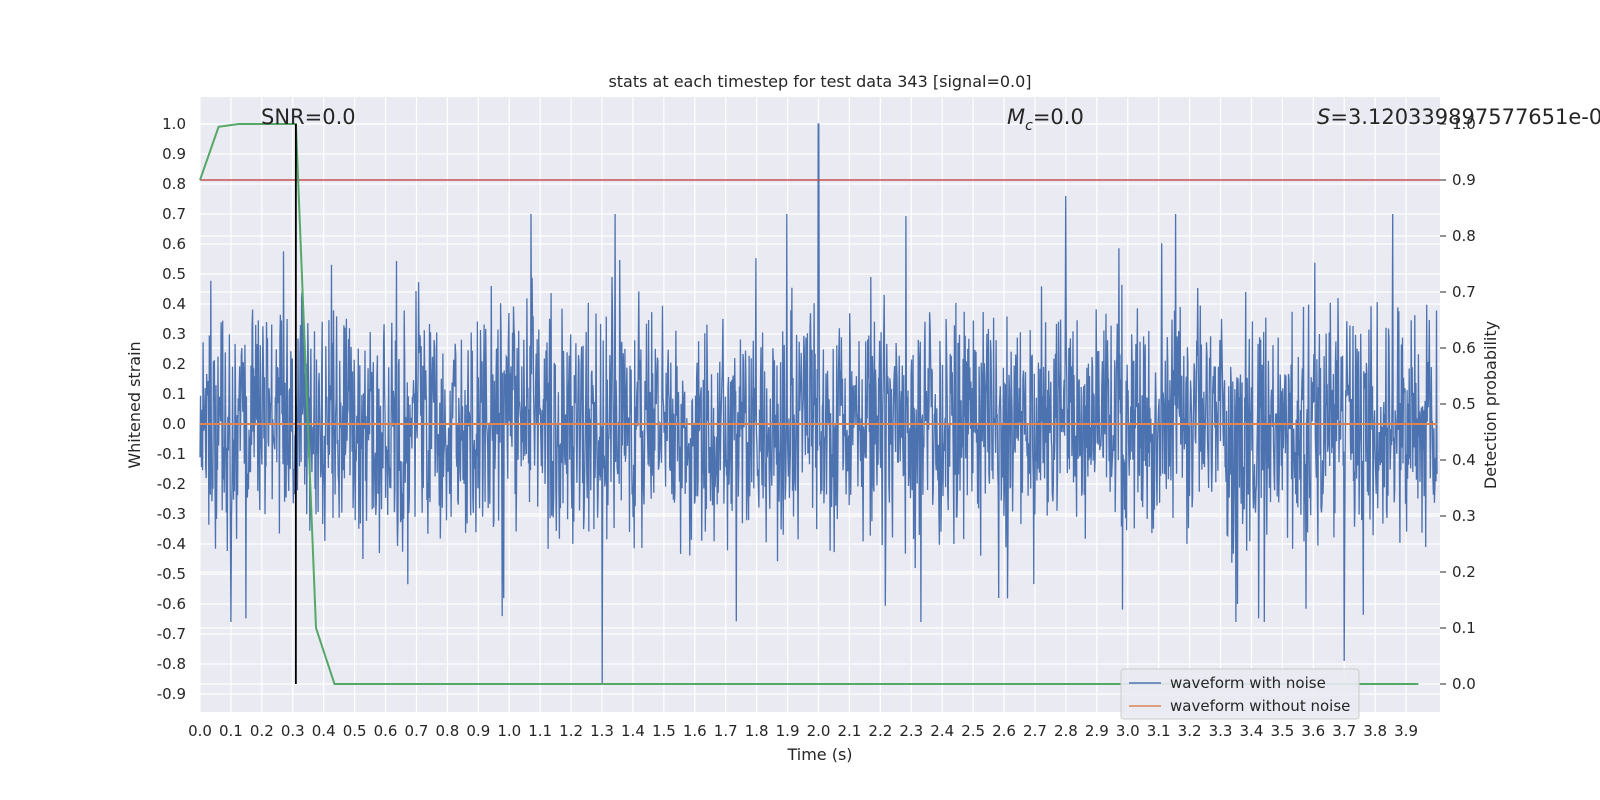 The image size is (1600, 800). What do you see at coordinates (1260, 706) in the screenshot?
I see `legend-label-clean: waveform without noise` at bounding box center [1260, 706].